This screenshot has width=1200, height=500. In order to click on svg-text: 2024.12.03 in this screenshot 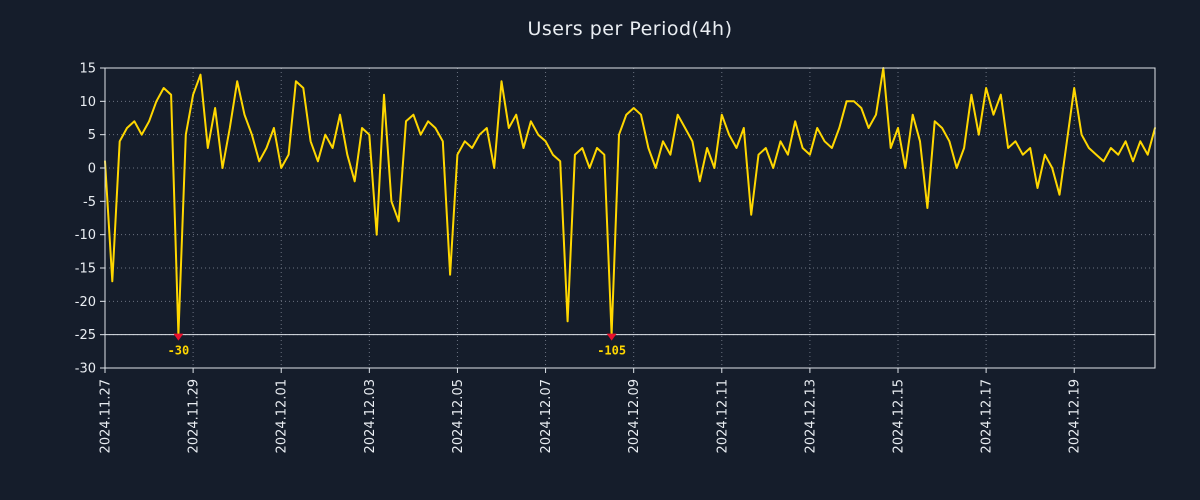, I will do `click(370, 416)`.